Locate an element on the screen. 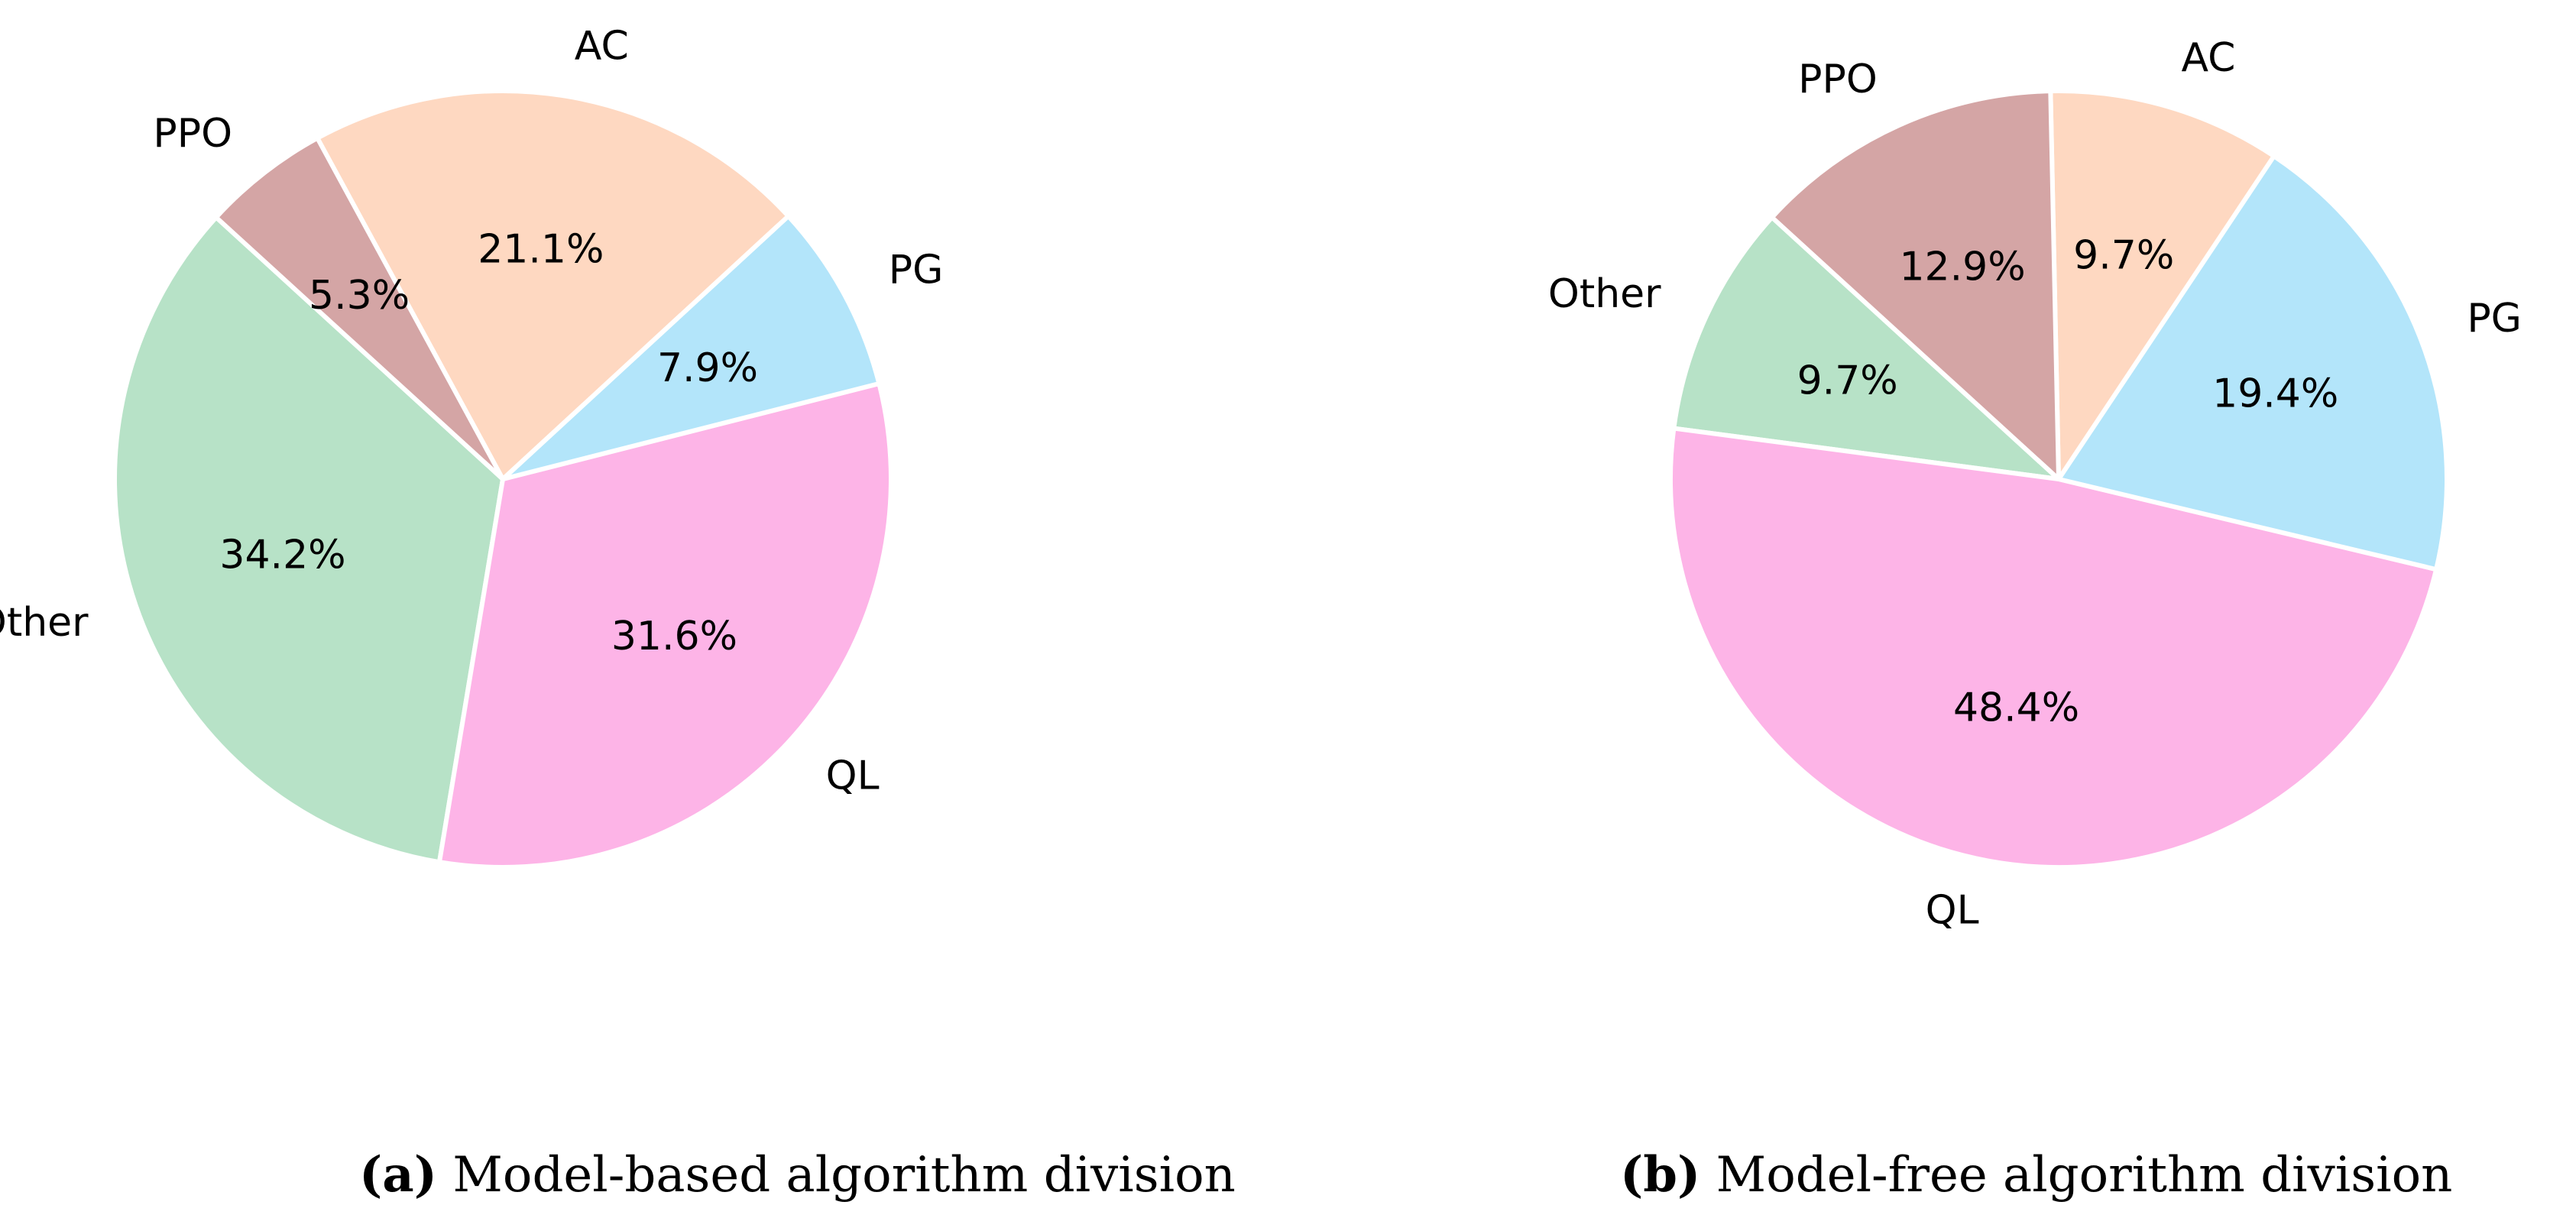 The width and height of the screenshot is (2576, 1231). percent-label-ppo: 12.9% is located at coordinates (1962, 267).